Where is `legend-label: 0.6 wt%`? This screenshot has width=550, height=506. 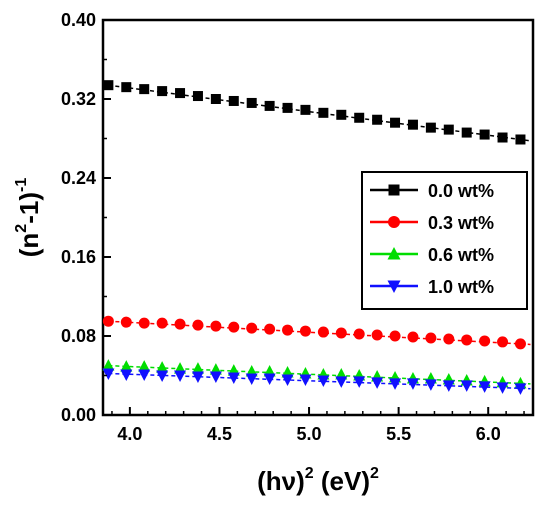
legend-label: 0.6 wt% is located at coordinates (461, 255).